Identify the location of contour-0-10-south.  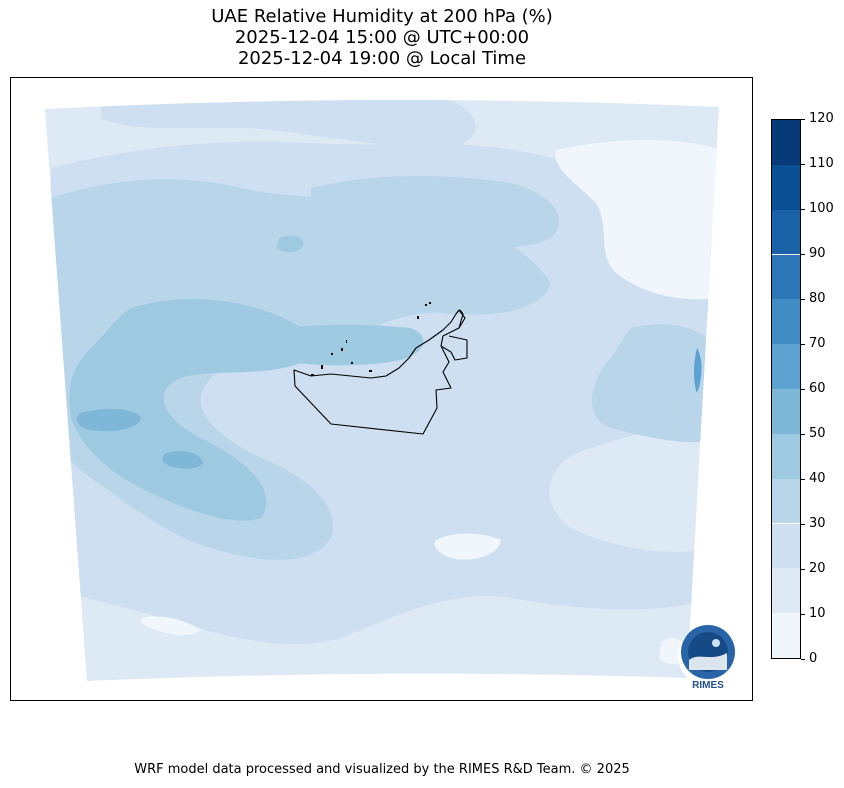
(467, 546).